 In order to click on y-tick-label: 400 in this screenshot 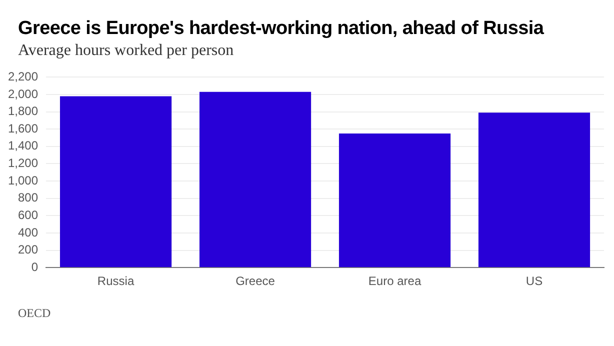, I will do `click(28, 232)`.